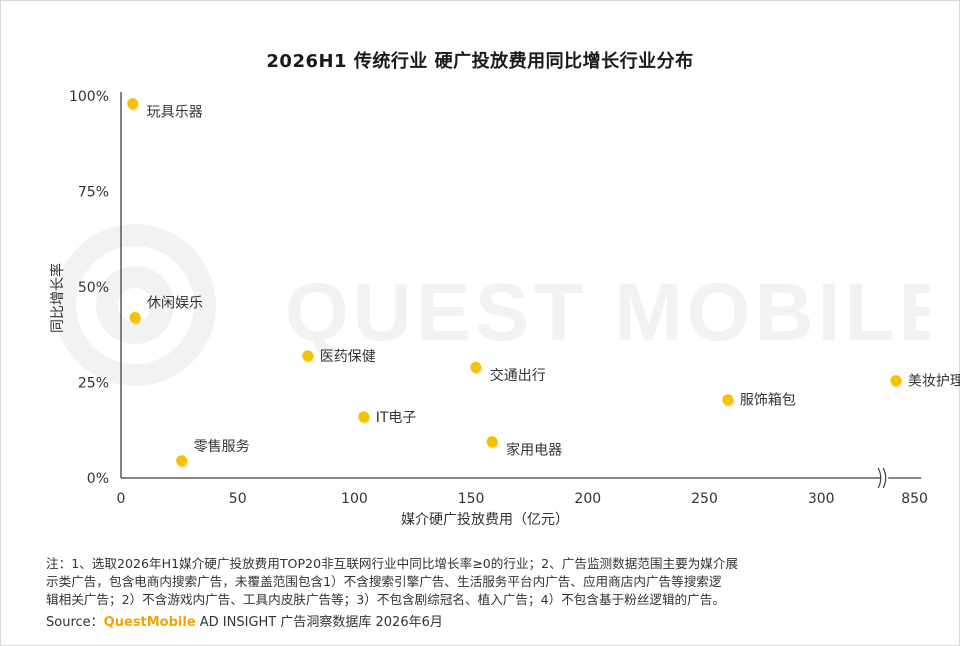  Describe the element at coordinates (149, 622) in the screenshot. I see `source-brand: QuestMobile` at that location.